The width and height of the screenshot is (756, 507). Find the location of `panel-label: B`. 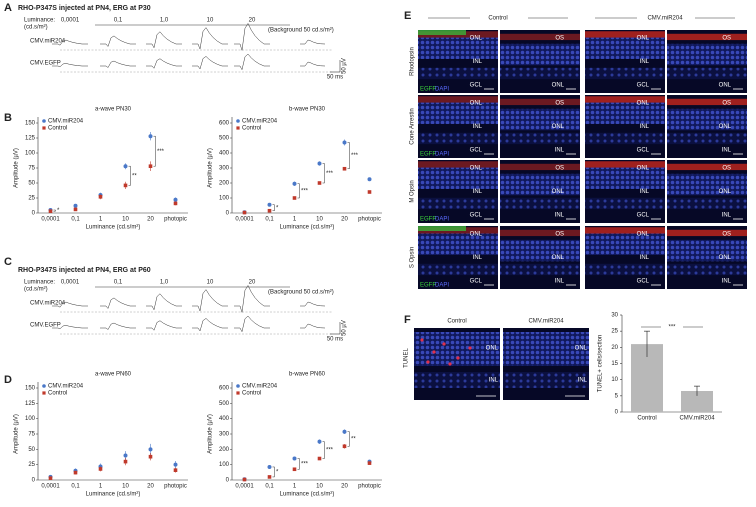

panel-label: B is located at coordinates (8, 118).